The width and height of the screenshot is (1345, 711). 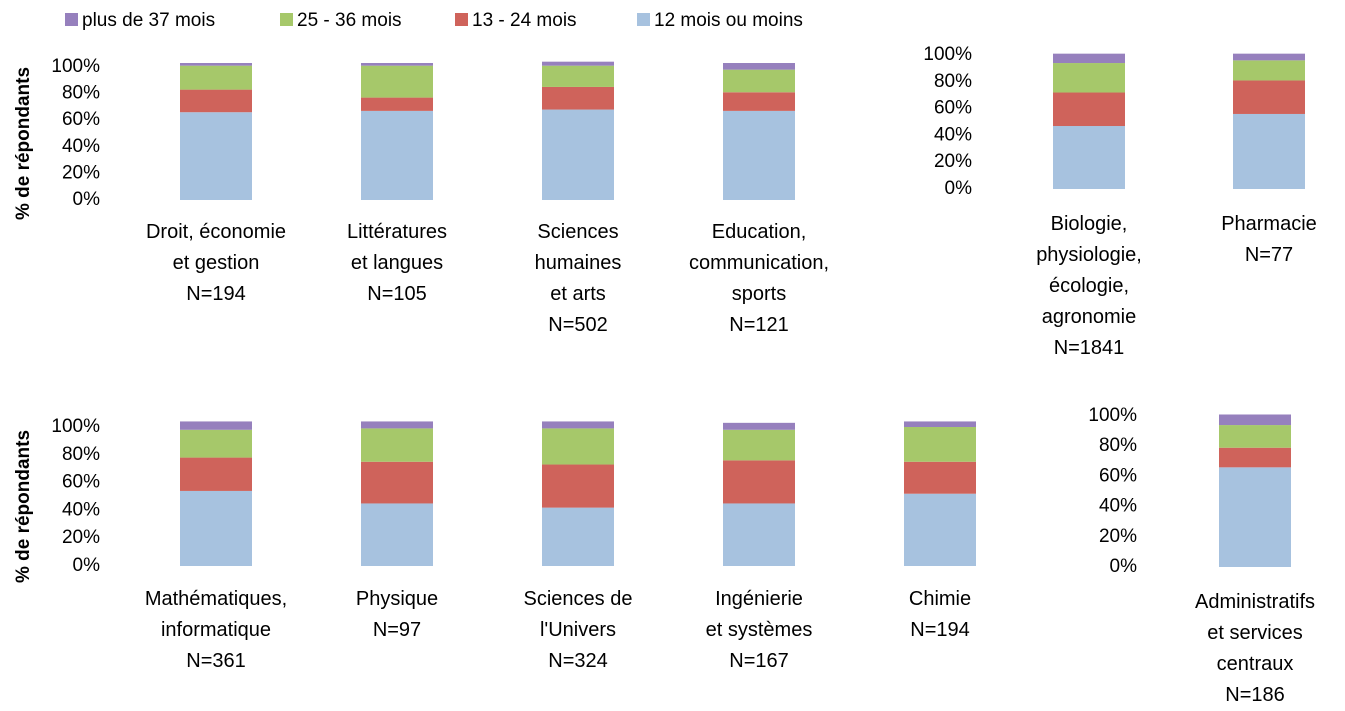 I want to click on label-line: N=502, so click(x=578, y=325).